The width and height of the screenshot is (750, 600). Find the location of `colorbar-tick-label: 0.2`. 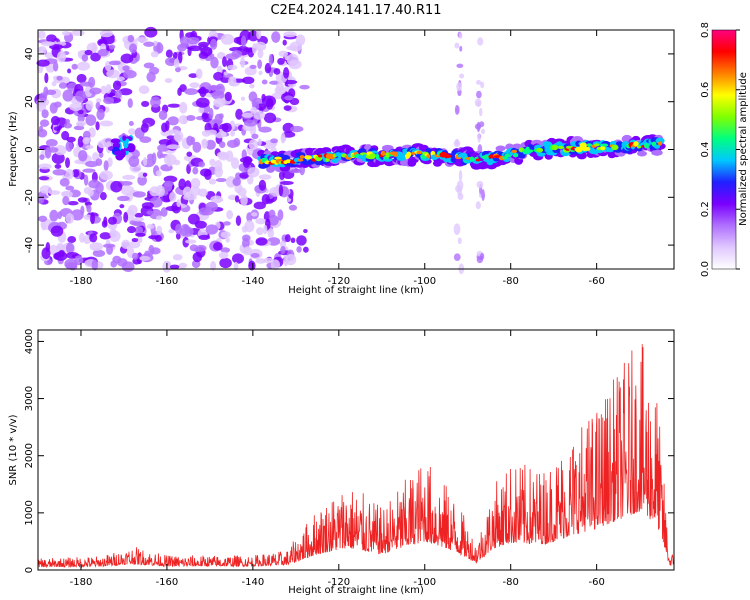

colorbar-tick-label: 0.2 is located at coordinates (705, 209).